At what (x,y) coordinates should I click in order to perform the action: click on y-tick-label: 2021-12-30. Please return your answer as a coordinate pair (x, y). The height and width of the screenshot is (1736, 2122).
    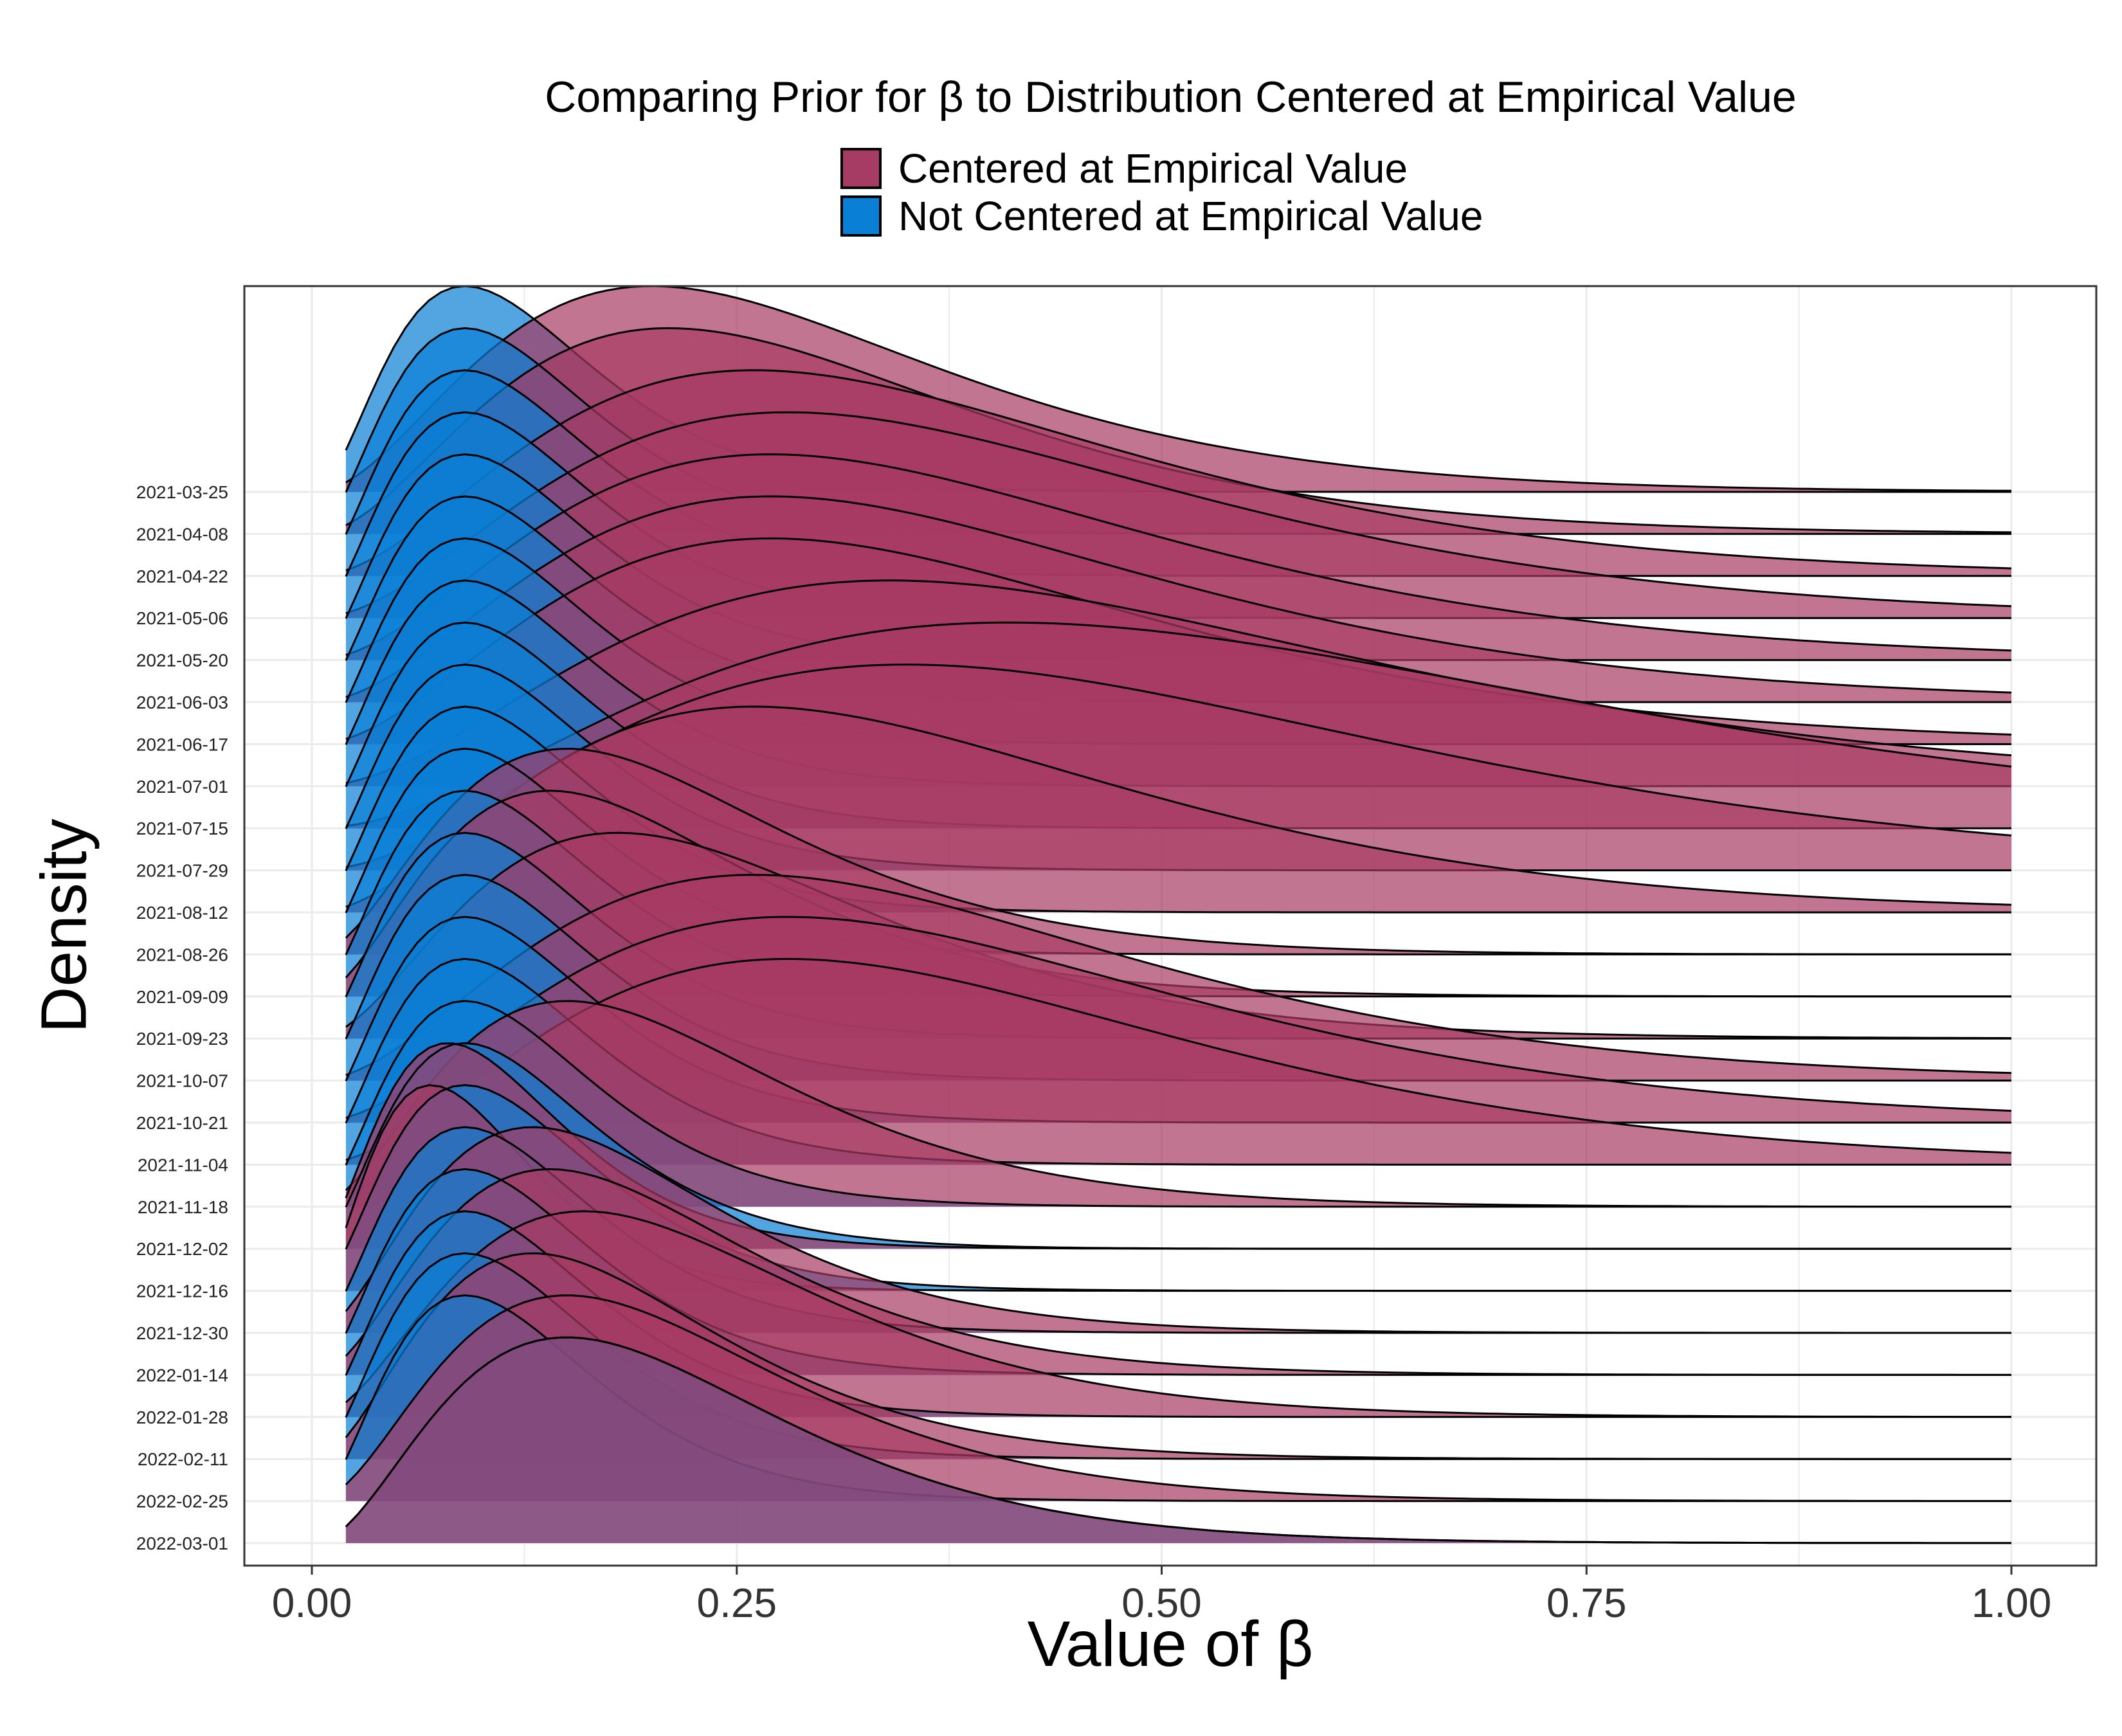
    Looking at the image, I should click on (182, 1333).